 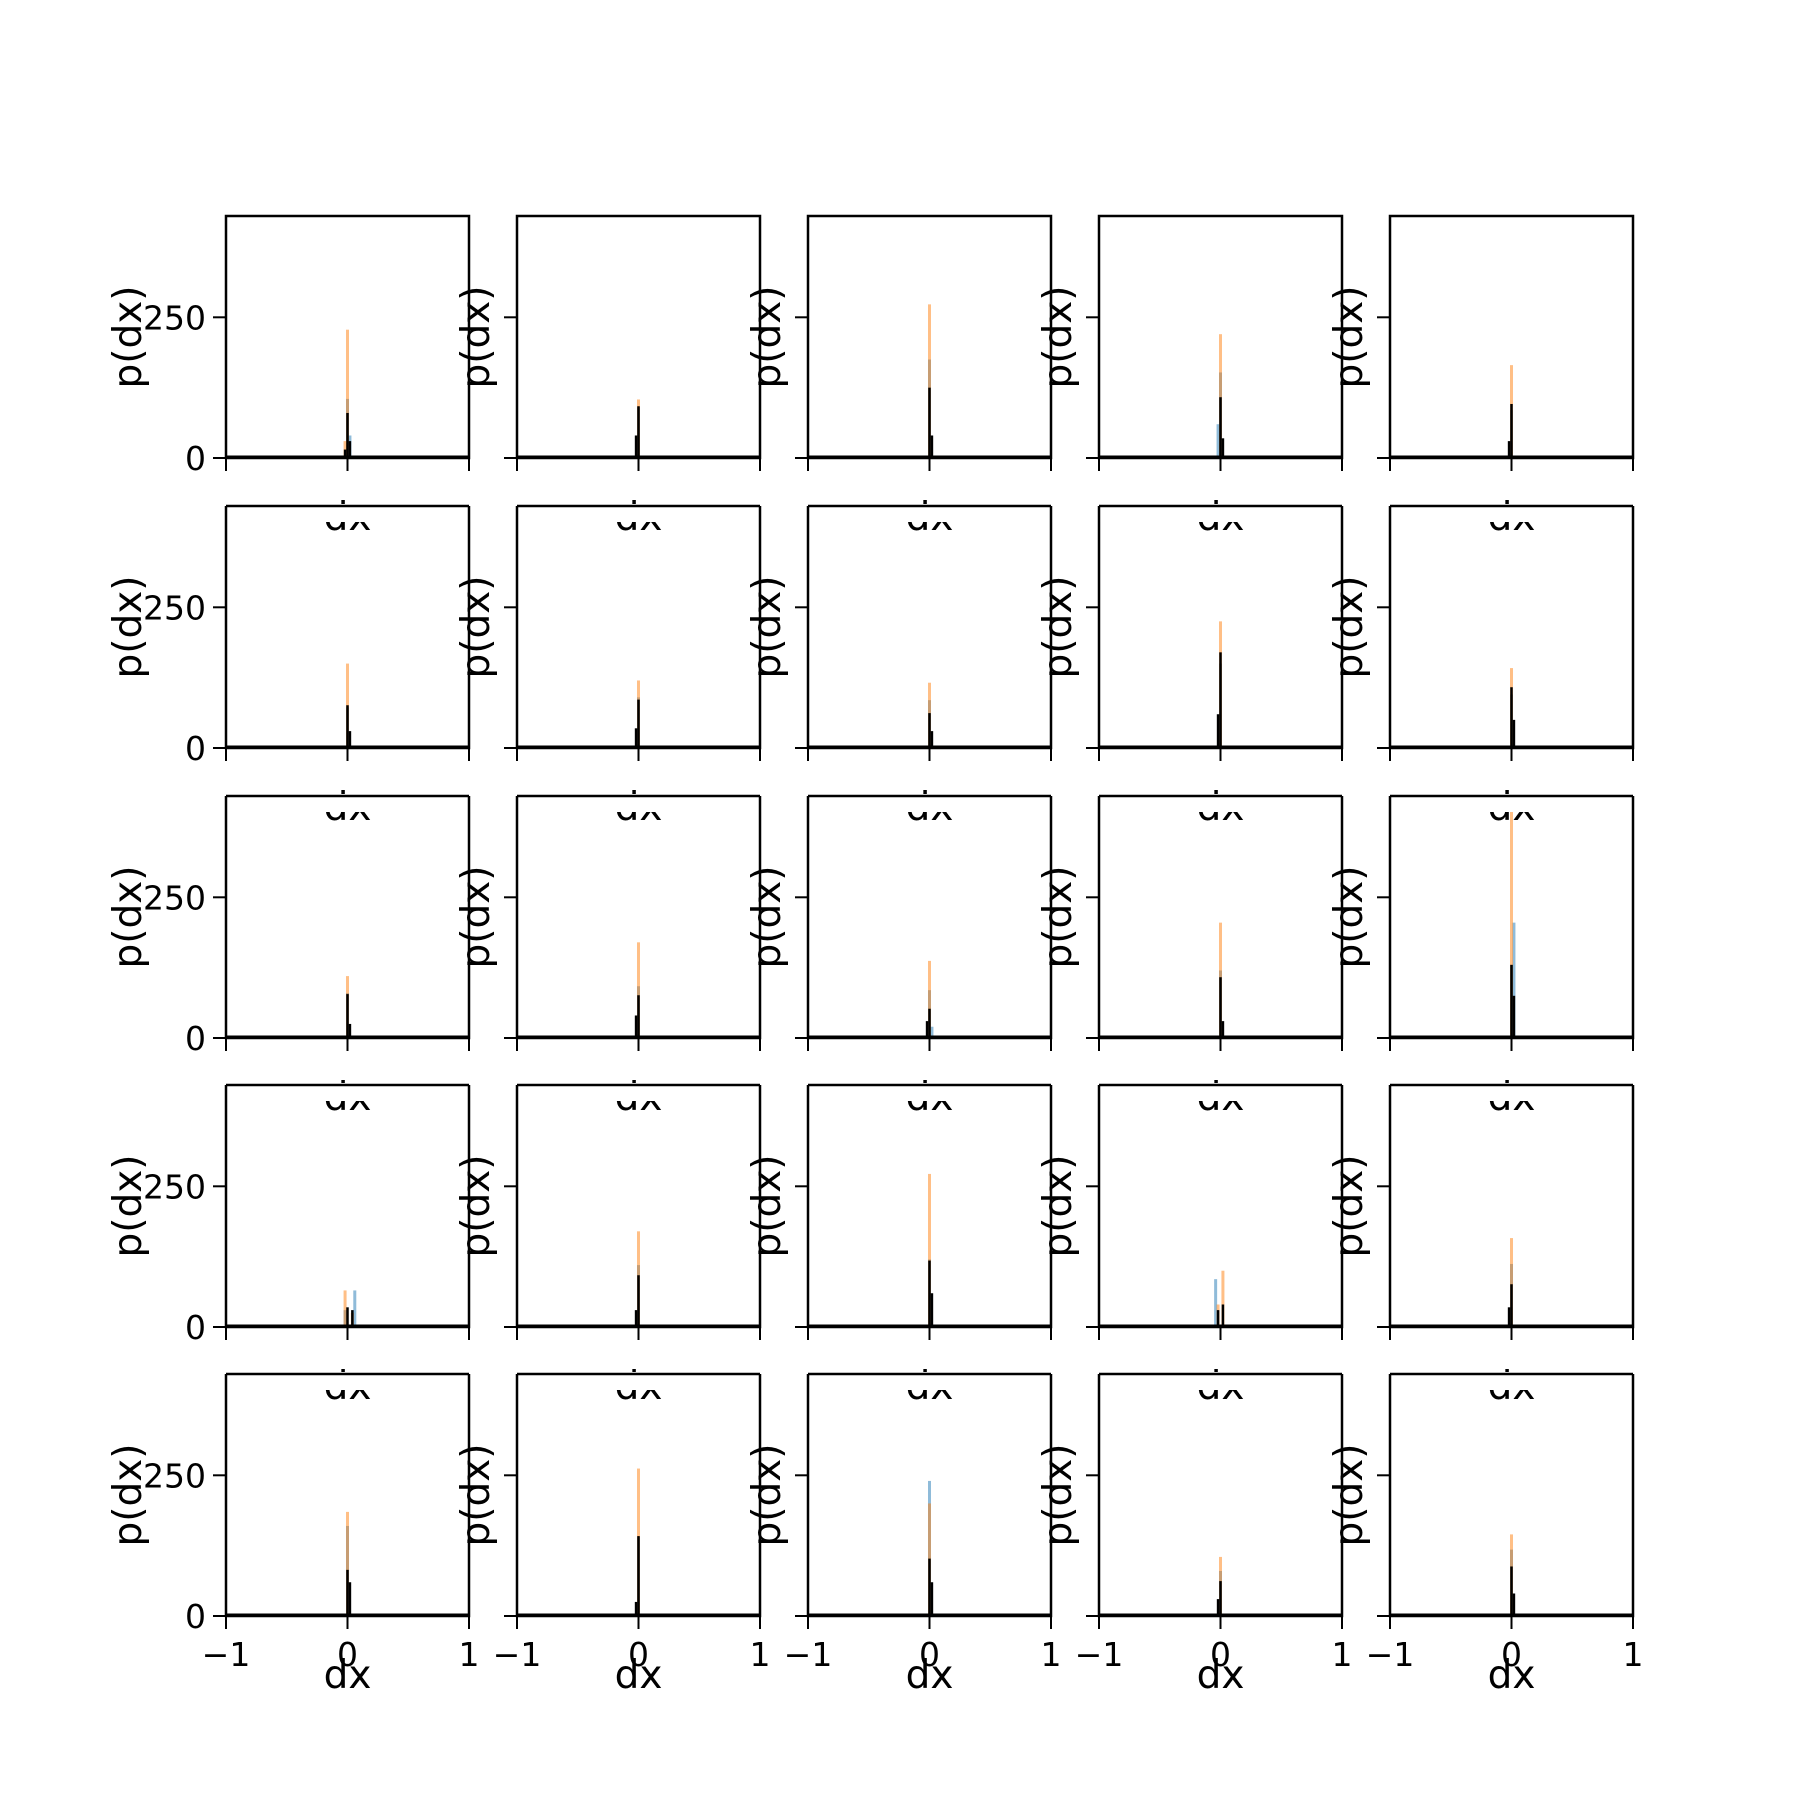 I want to click on subplot-r2-c2: dxp(dx), so click(x=899, y=957).